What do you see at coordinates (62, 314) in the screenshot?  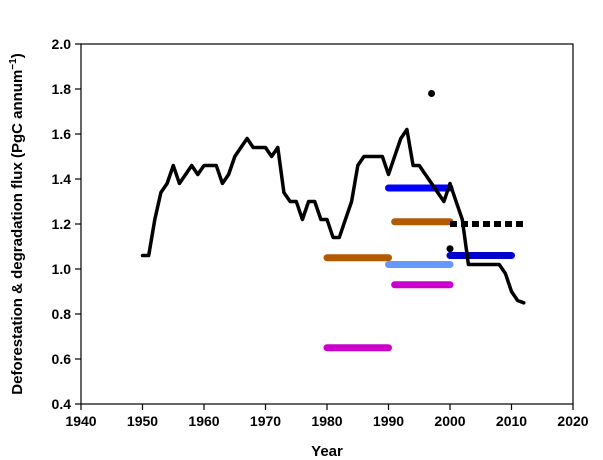 I see `y-tick-label: 0.8` at bounding box center [62, 314].